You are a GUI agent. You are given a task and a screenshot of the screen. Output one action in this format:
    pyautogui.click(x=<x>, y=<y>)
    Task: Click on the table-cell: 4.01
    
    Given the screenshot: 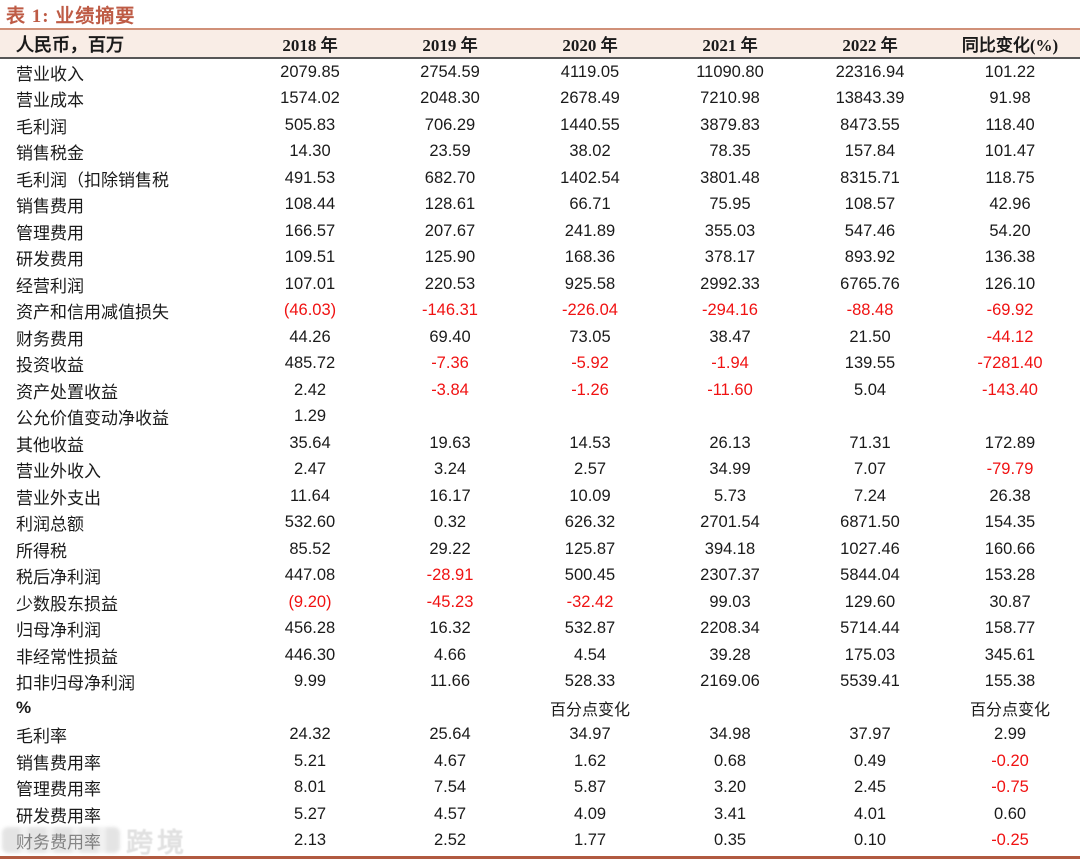 What is the action you would take?
    pyautogui.click(x=870, y=813)
    